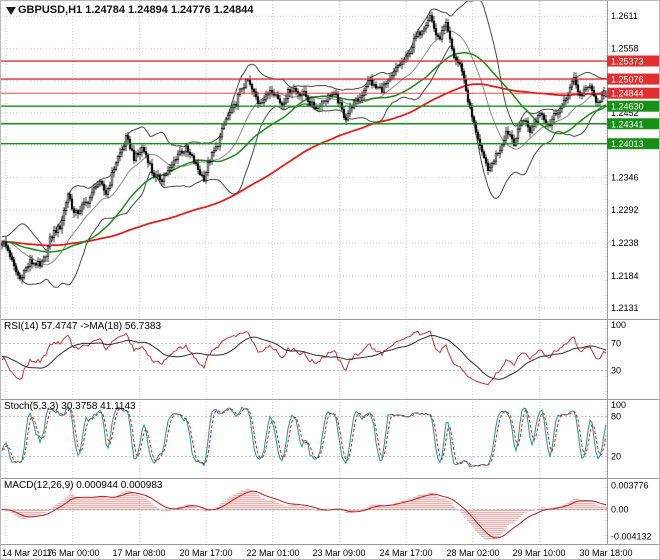 This screenshot has width=660, height=560. I want to click on indicator-axis-tick: 0.00, so click(620, 510).